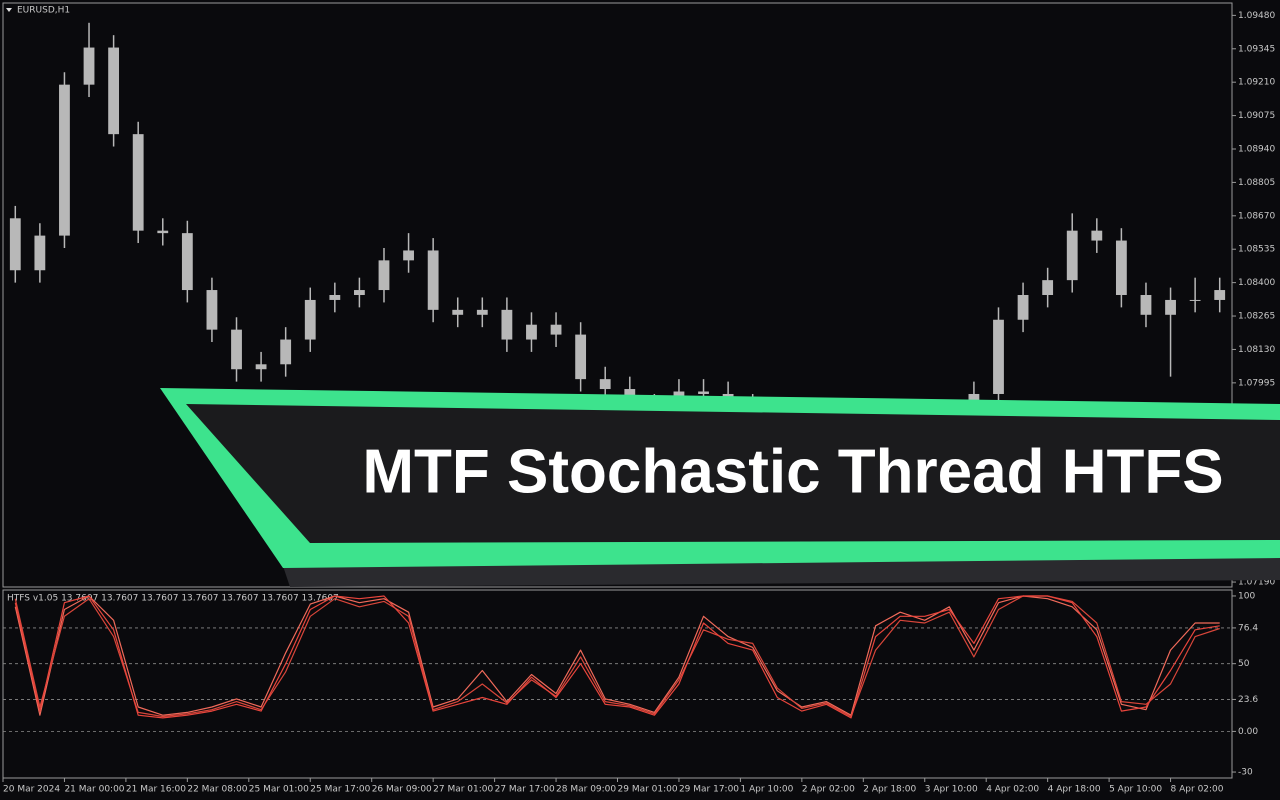  What do you see at coordinates (1256, 83) in the screenshot?
I see `y-tick-label: 1.09210` at bounding box center [1256, 83].